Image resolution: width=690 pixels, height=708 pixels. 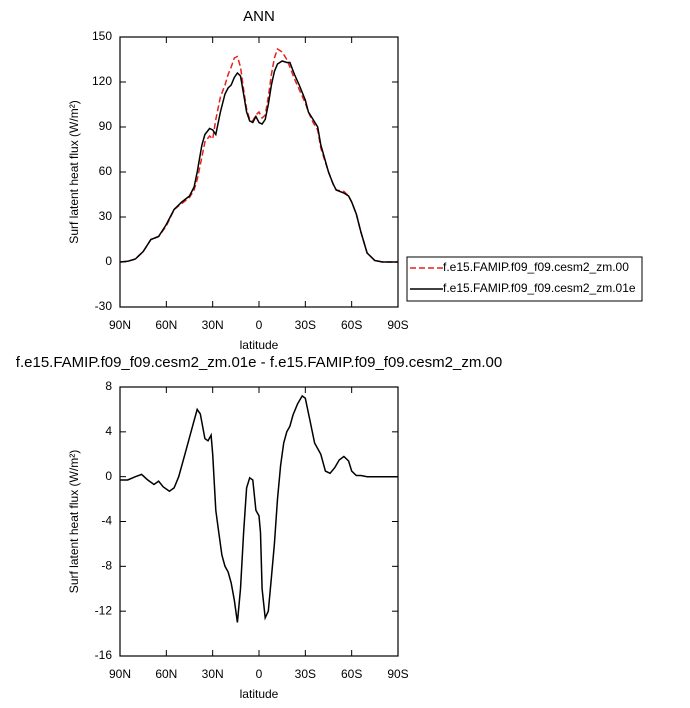 I want to click on y-tick-label: 150, so click(x=102, y=36).